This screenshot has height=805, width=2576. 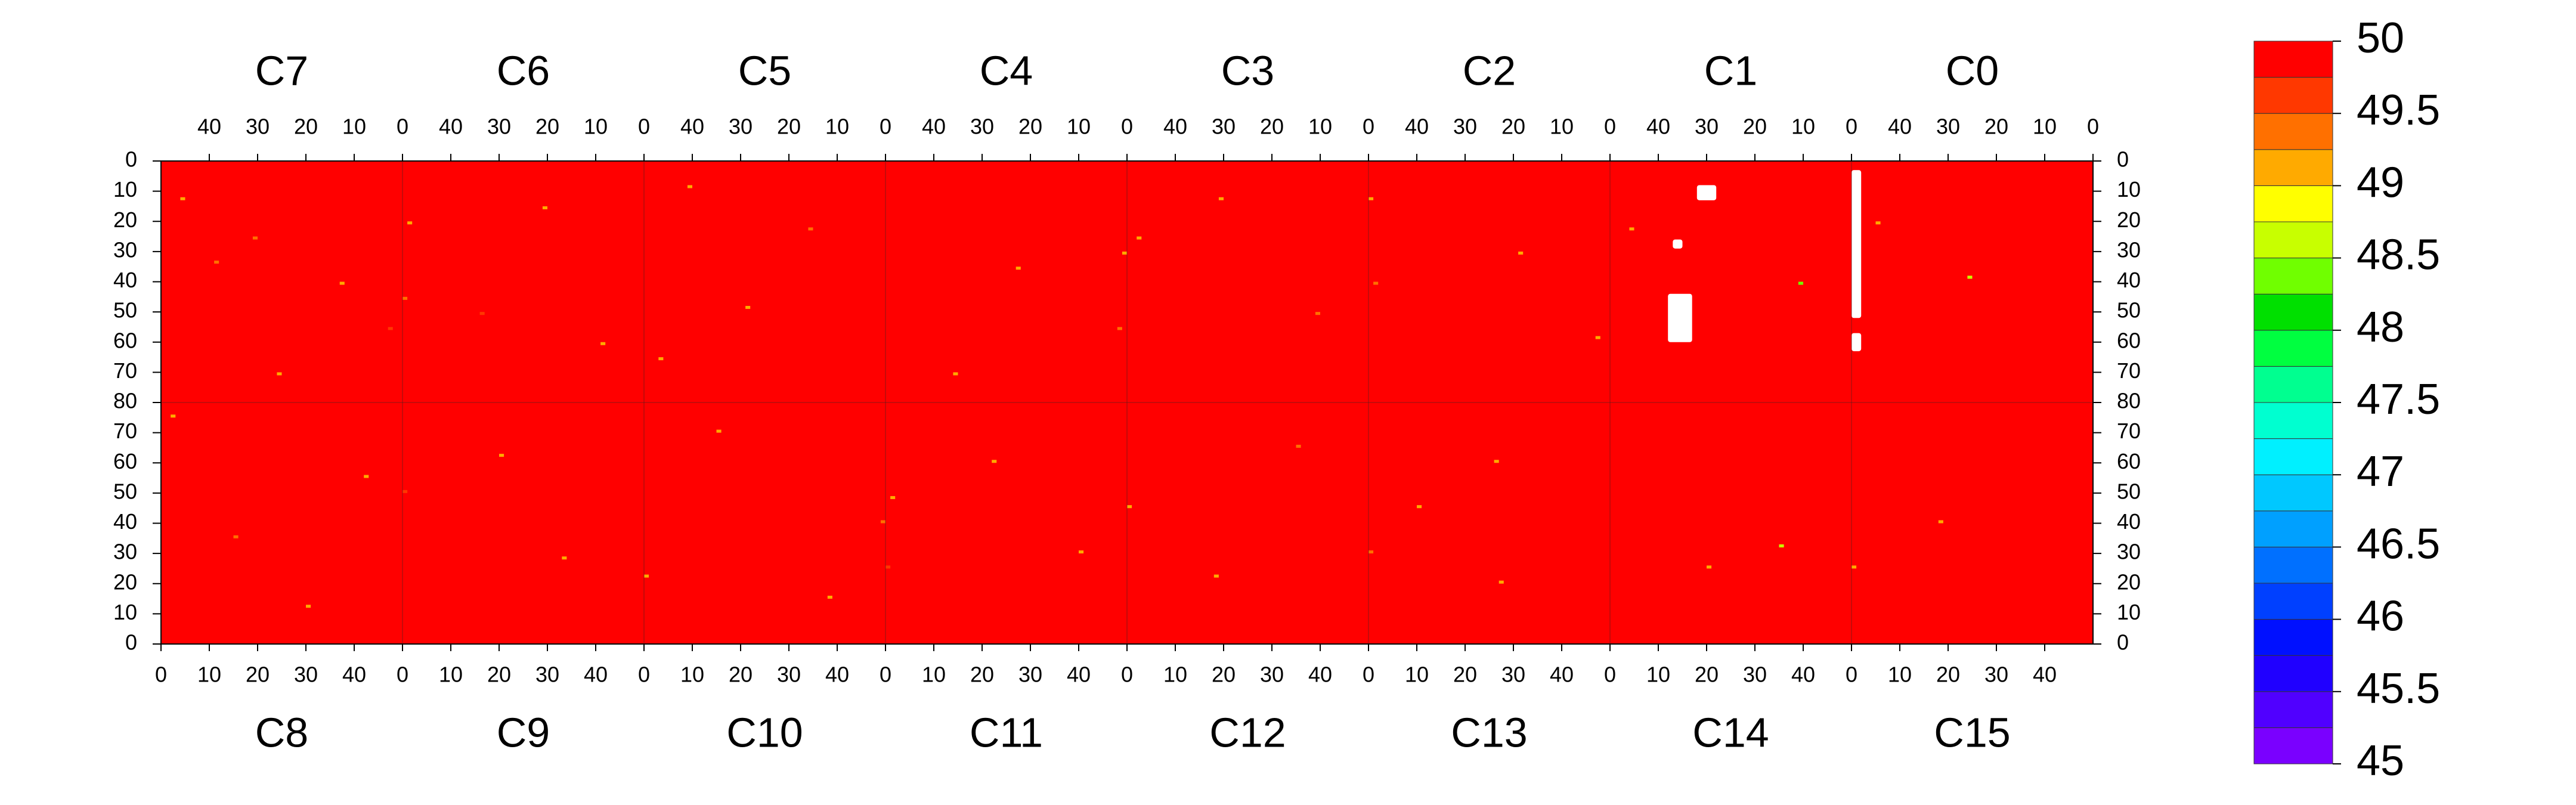 What do you see at coordinates (1489, 732) in the screenshot?
I see `panel-label: C13` at bounding box center [1489, 732].